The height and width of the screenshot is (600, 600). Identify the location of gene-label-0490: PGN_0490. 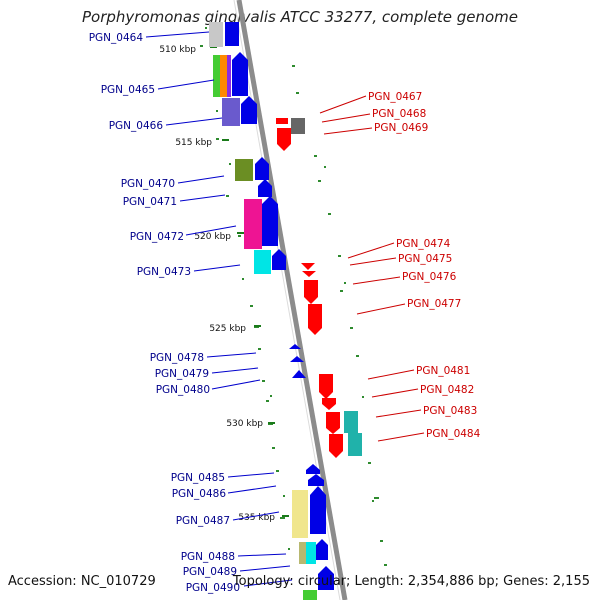
(213, 588).